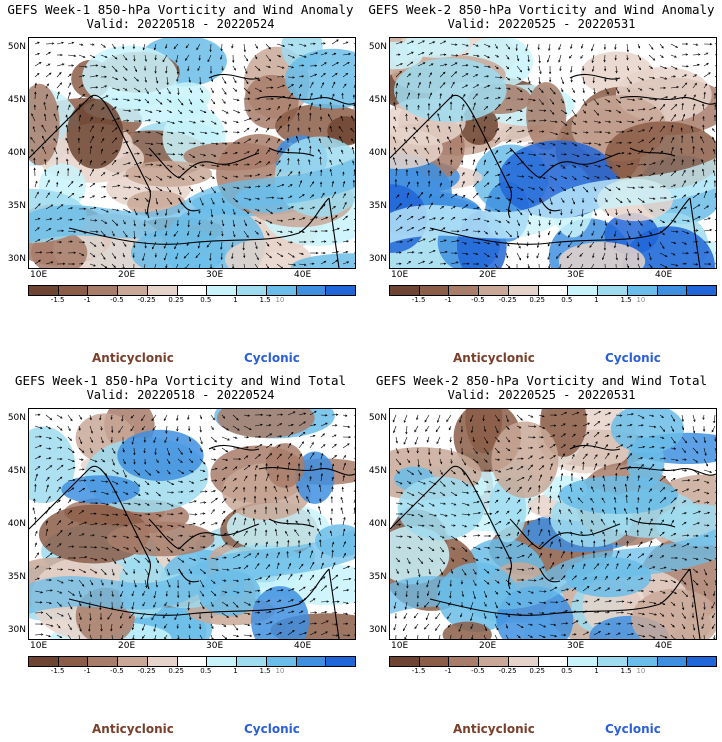 The height and width of the screenshot is (742, 722). What do you see at coordinates (553, 200) in the screenshot?
I see `cyclonic-band` at bounding box center [553, 200].